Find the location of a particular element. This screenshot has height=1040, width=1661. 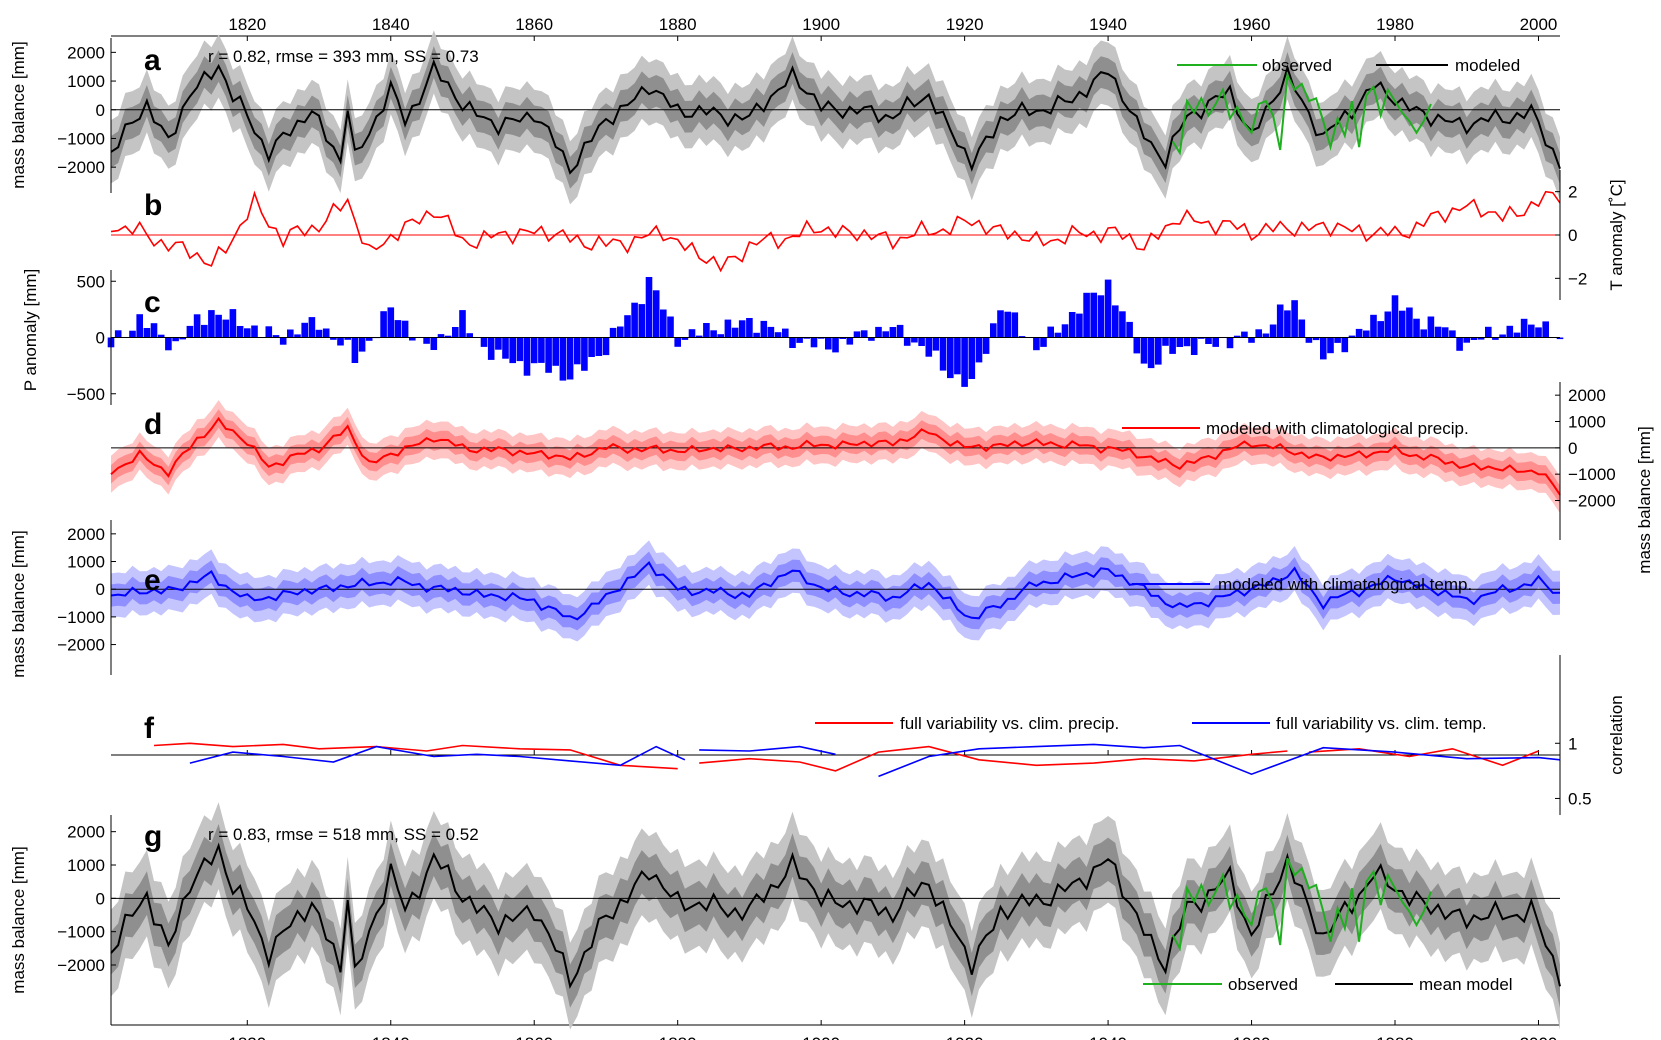

panel-letter-f: f is located at coordinates (149, 728).